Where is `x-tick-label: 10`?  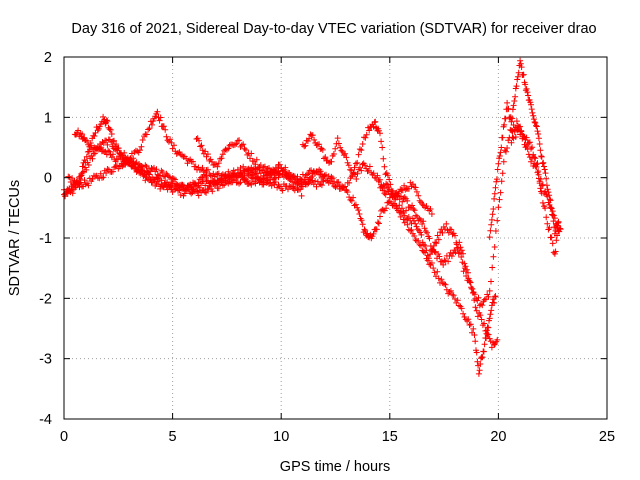 x-tick-label: 10 is located at coordinates (281, 437).